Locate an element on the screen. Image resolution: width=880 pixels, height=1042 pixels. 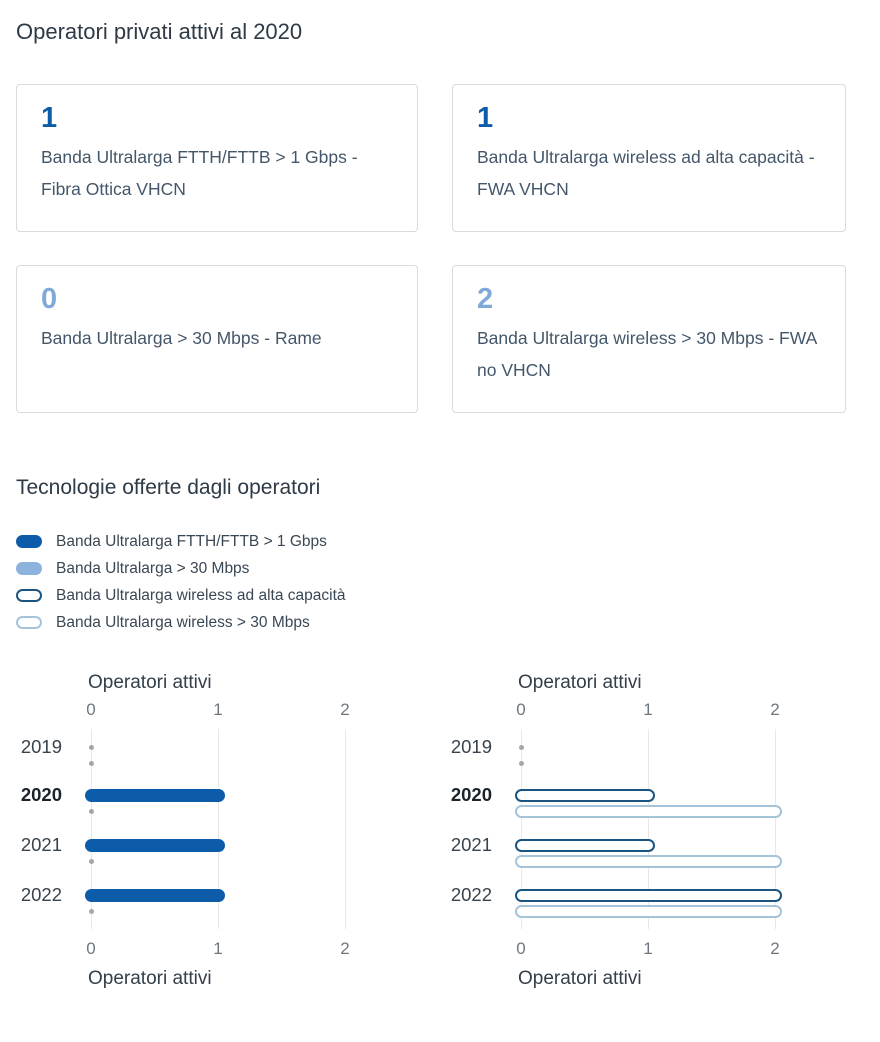
zero-value-dot-2021 is located at coordinates (91, 861).